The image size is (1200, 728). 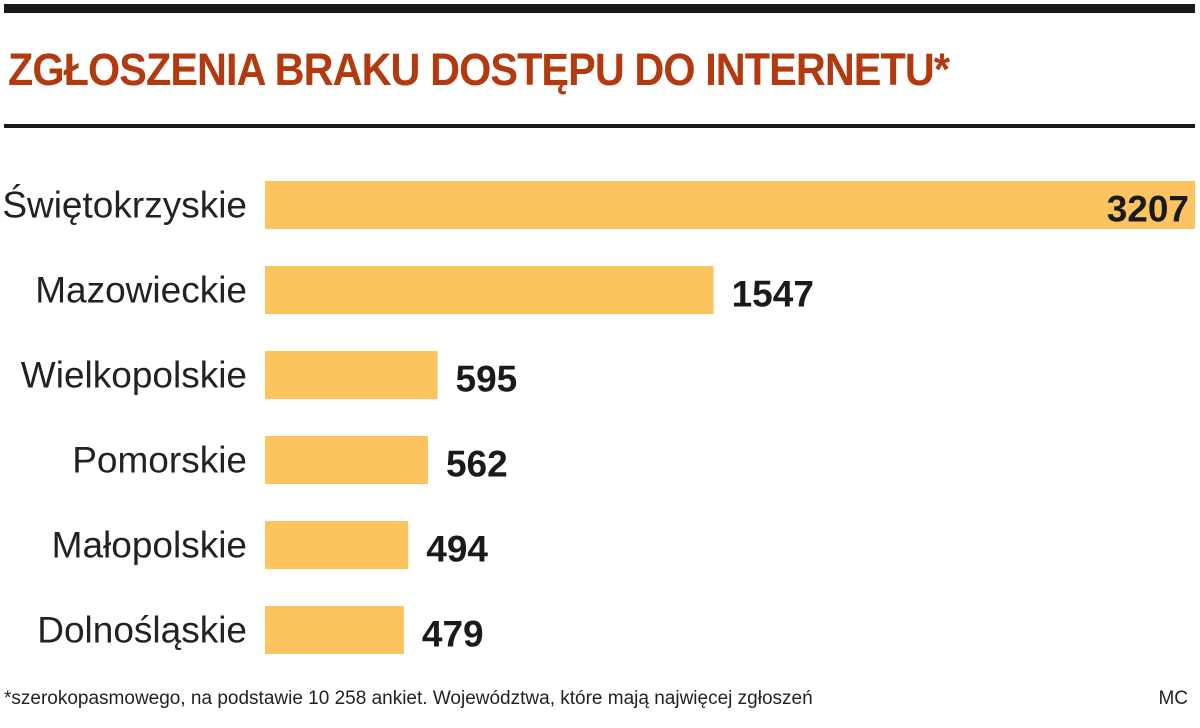 What do you see at coordinates (134, 375) in the screenshot?
I see `category-label: Wielkopolskie` at bounding box center [134, 375].